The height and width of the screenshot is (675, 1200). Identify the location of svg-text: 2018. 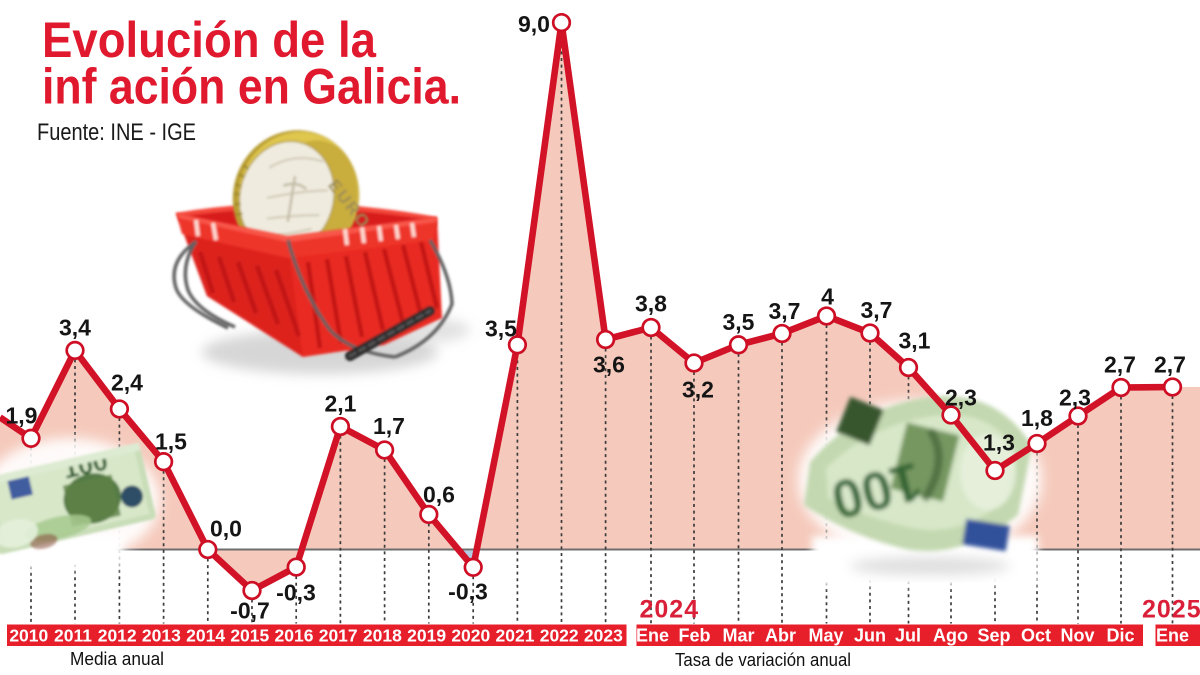
(382, 636).